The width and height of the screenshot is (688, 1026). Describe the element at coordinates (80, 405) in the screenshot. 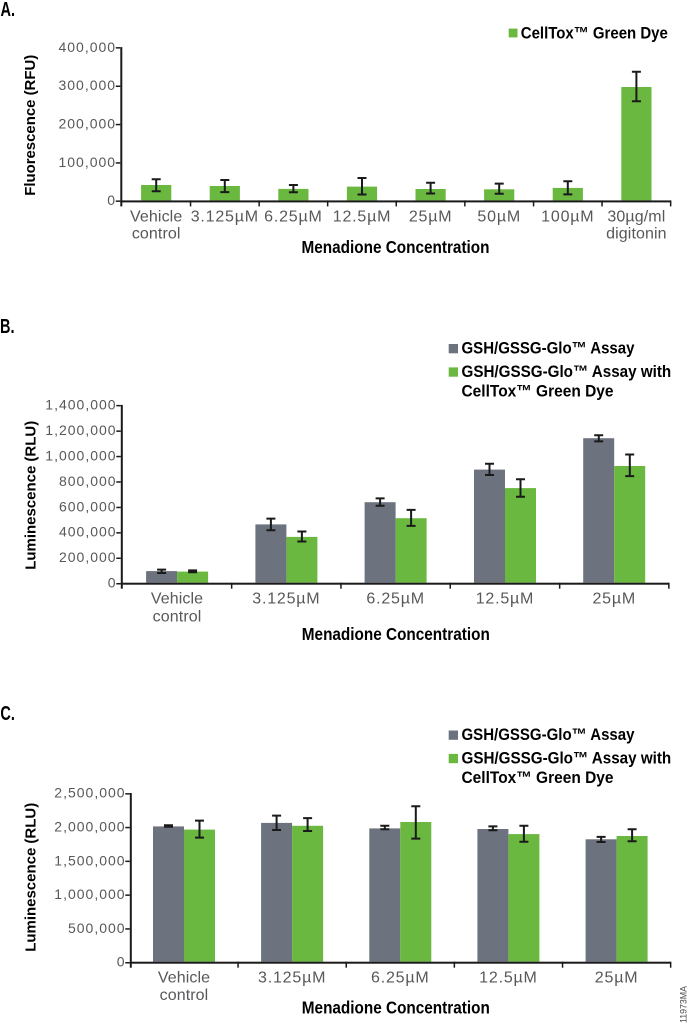

I see `svg-text: 1,400,000` at that location.